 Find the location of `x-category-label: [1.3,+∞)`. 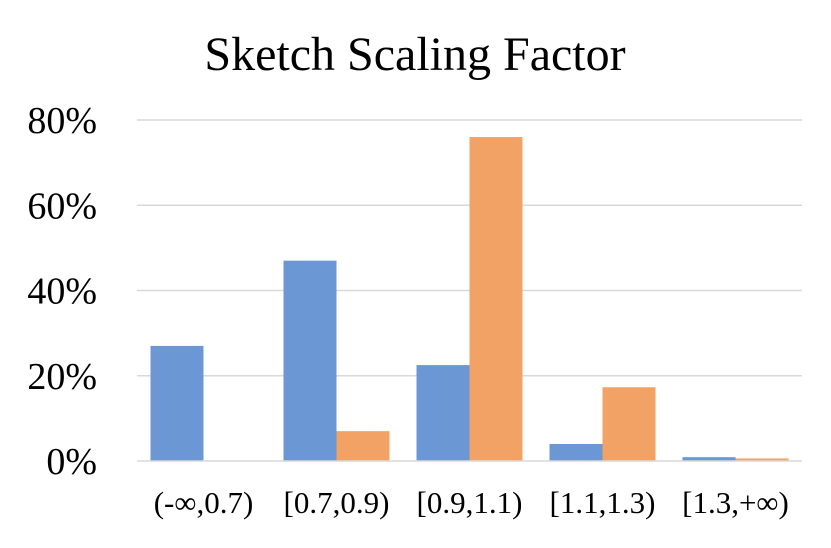

x-category-label: [1.3,+∞) is located at coordinates (735, 502).